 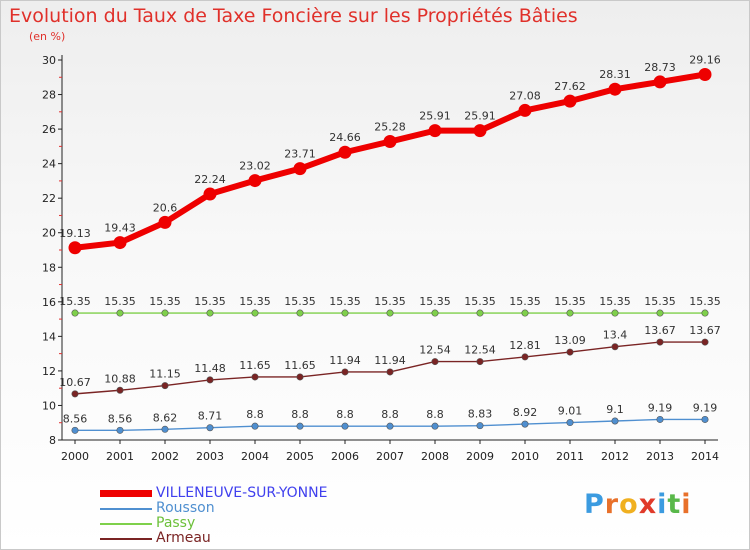 What do you see at coordinates (660, 407) in the screenshot?
I see `data-label: 9.19` at bounding box center [660, 407].